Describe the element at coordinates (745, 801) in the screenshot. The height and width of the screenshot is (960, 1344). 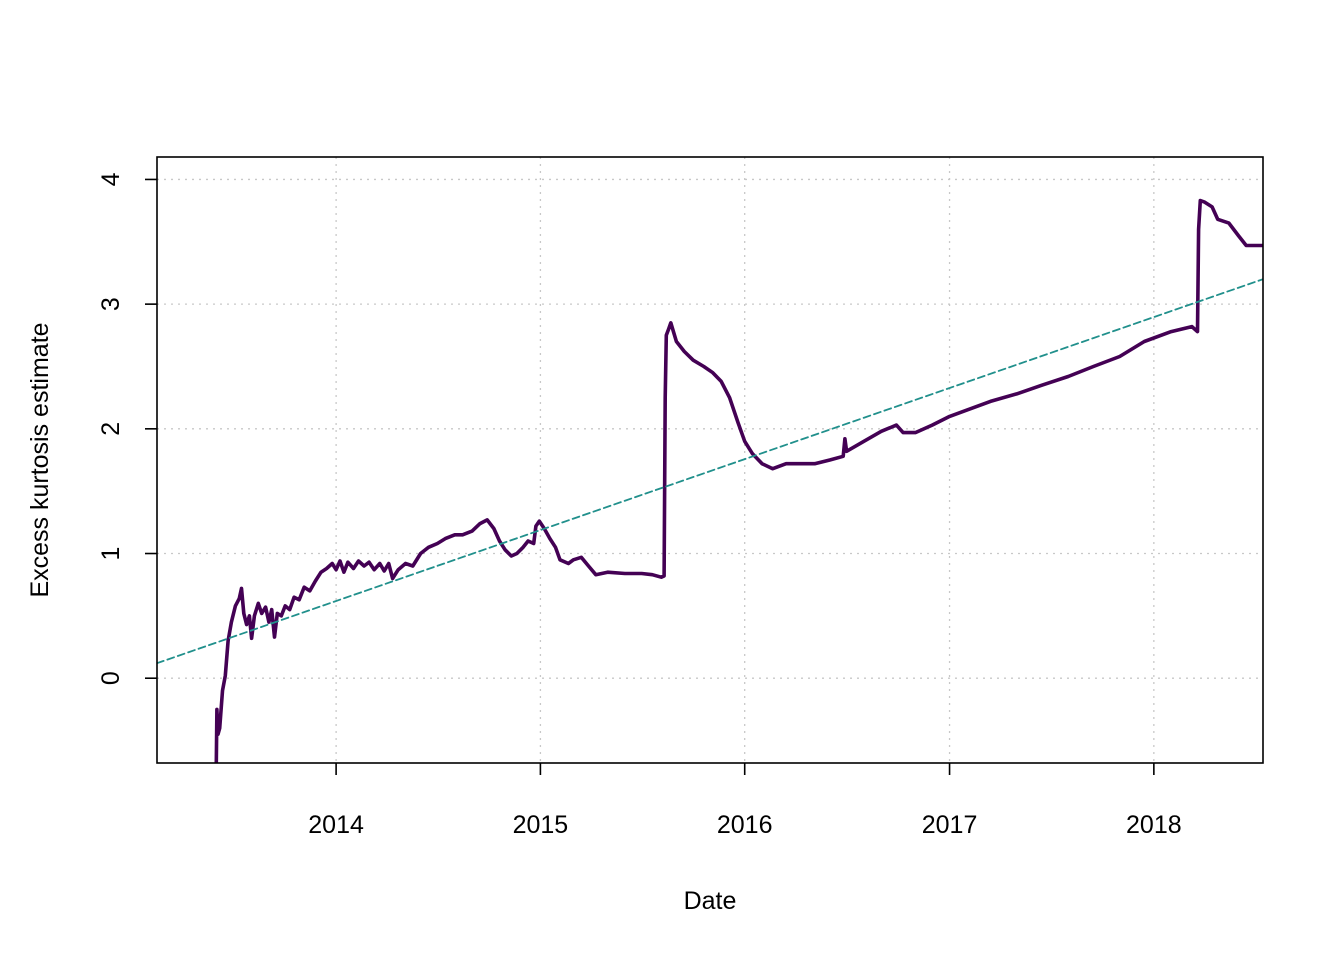
I see `x-axis: 2014 2015 2016 2017 2018` at that location.